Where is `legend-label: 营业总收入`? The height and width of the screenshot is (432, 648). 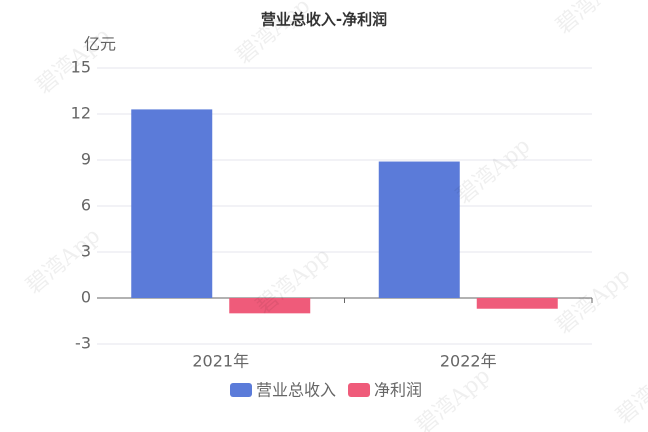 legend-label: 营业总收入 is located at coordinates (296, 390).